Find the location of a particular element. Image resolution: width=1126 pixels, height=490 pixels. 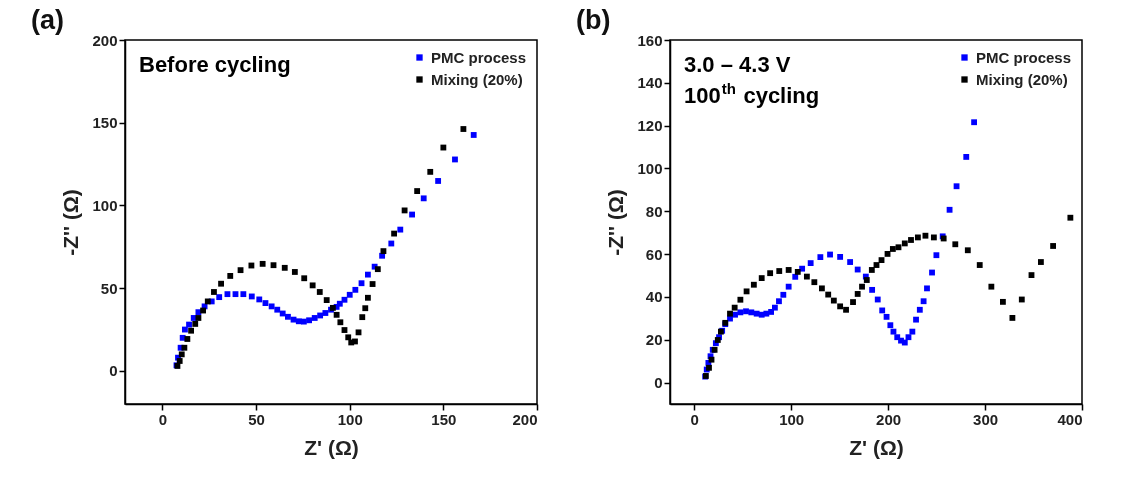

y-tick-label: 40 is located at coordinates (654, 297).